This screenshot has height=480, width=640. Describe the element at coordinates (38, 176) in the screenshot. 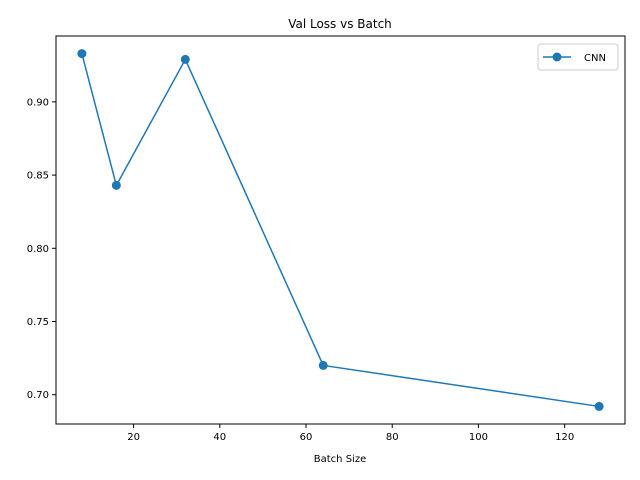

I see `y-tick-label: 0.85` at that location.